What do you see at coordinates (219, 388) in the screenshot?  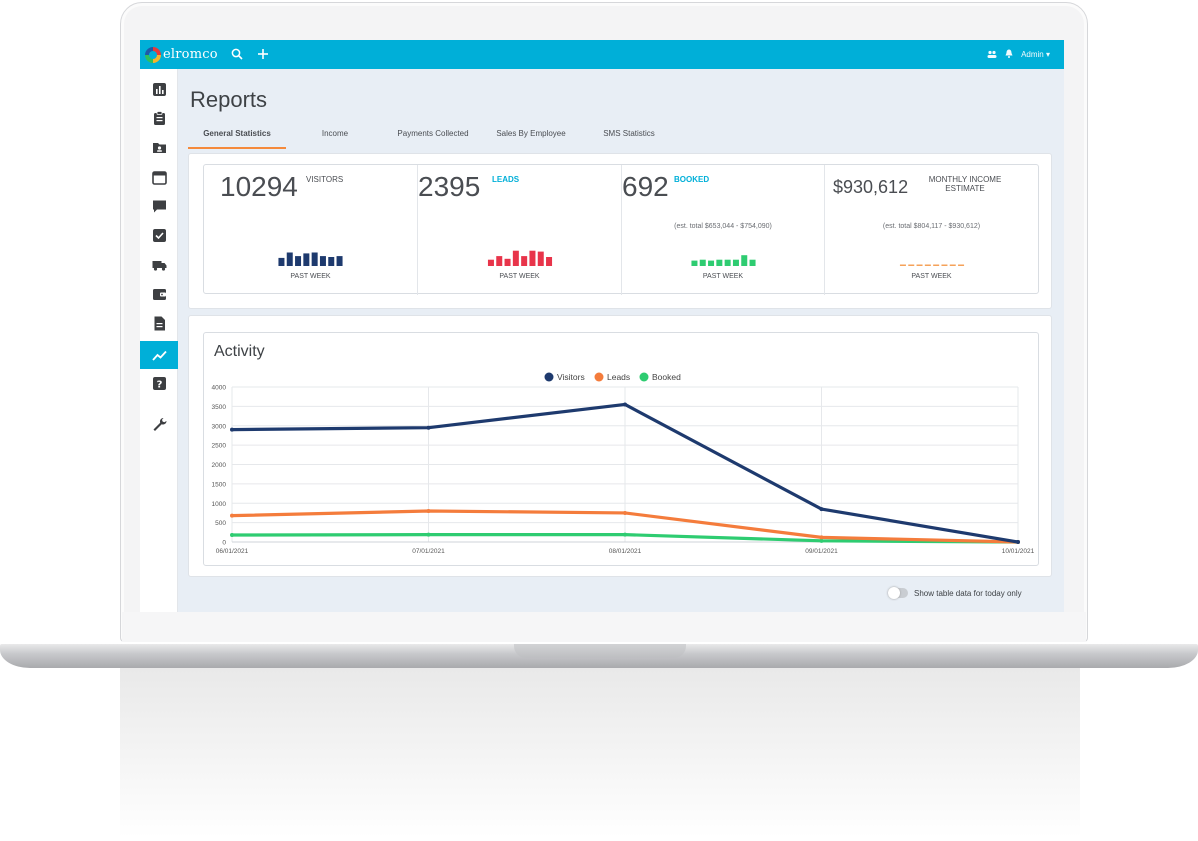 I see `y-tick-label: 4000` at bounding box center [219, 388].